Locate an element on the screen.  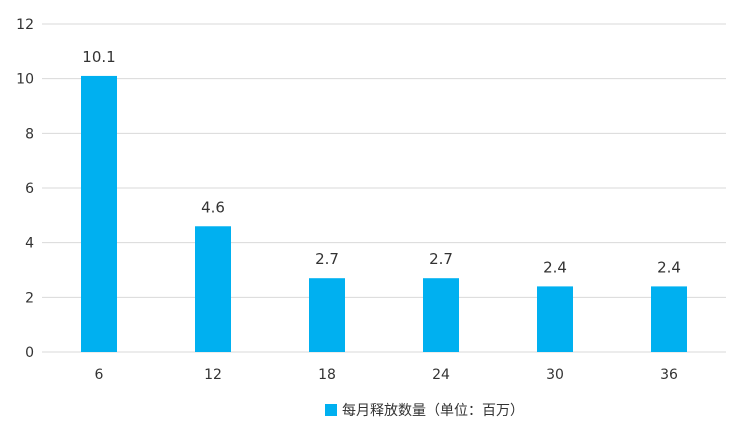
data-label: 4.6 is located at coordinates (213, 207).